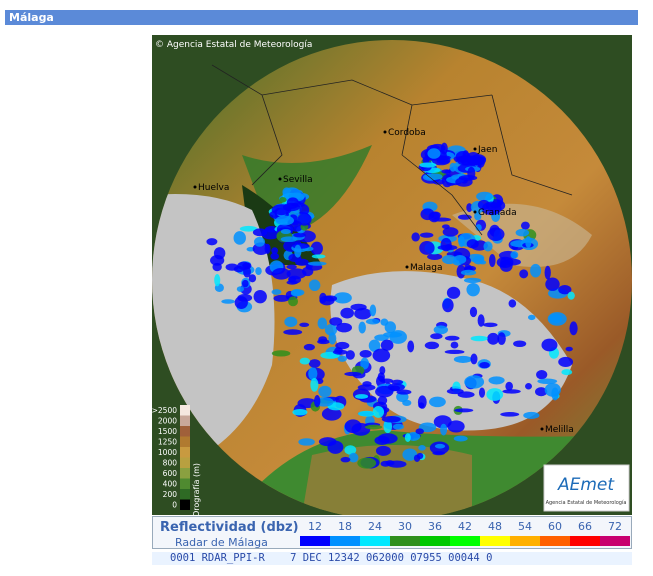 This screenshot has width=653, height=576. Describe the element at coordinates (586, 488) in the screenshot. I see `logo: AEmet Agencia Estatal de Meteorología` at that location.